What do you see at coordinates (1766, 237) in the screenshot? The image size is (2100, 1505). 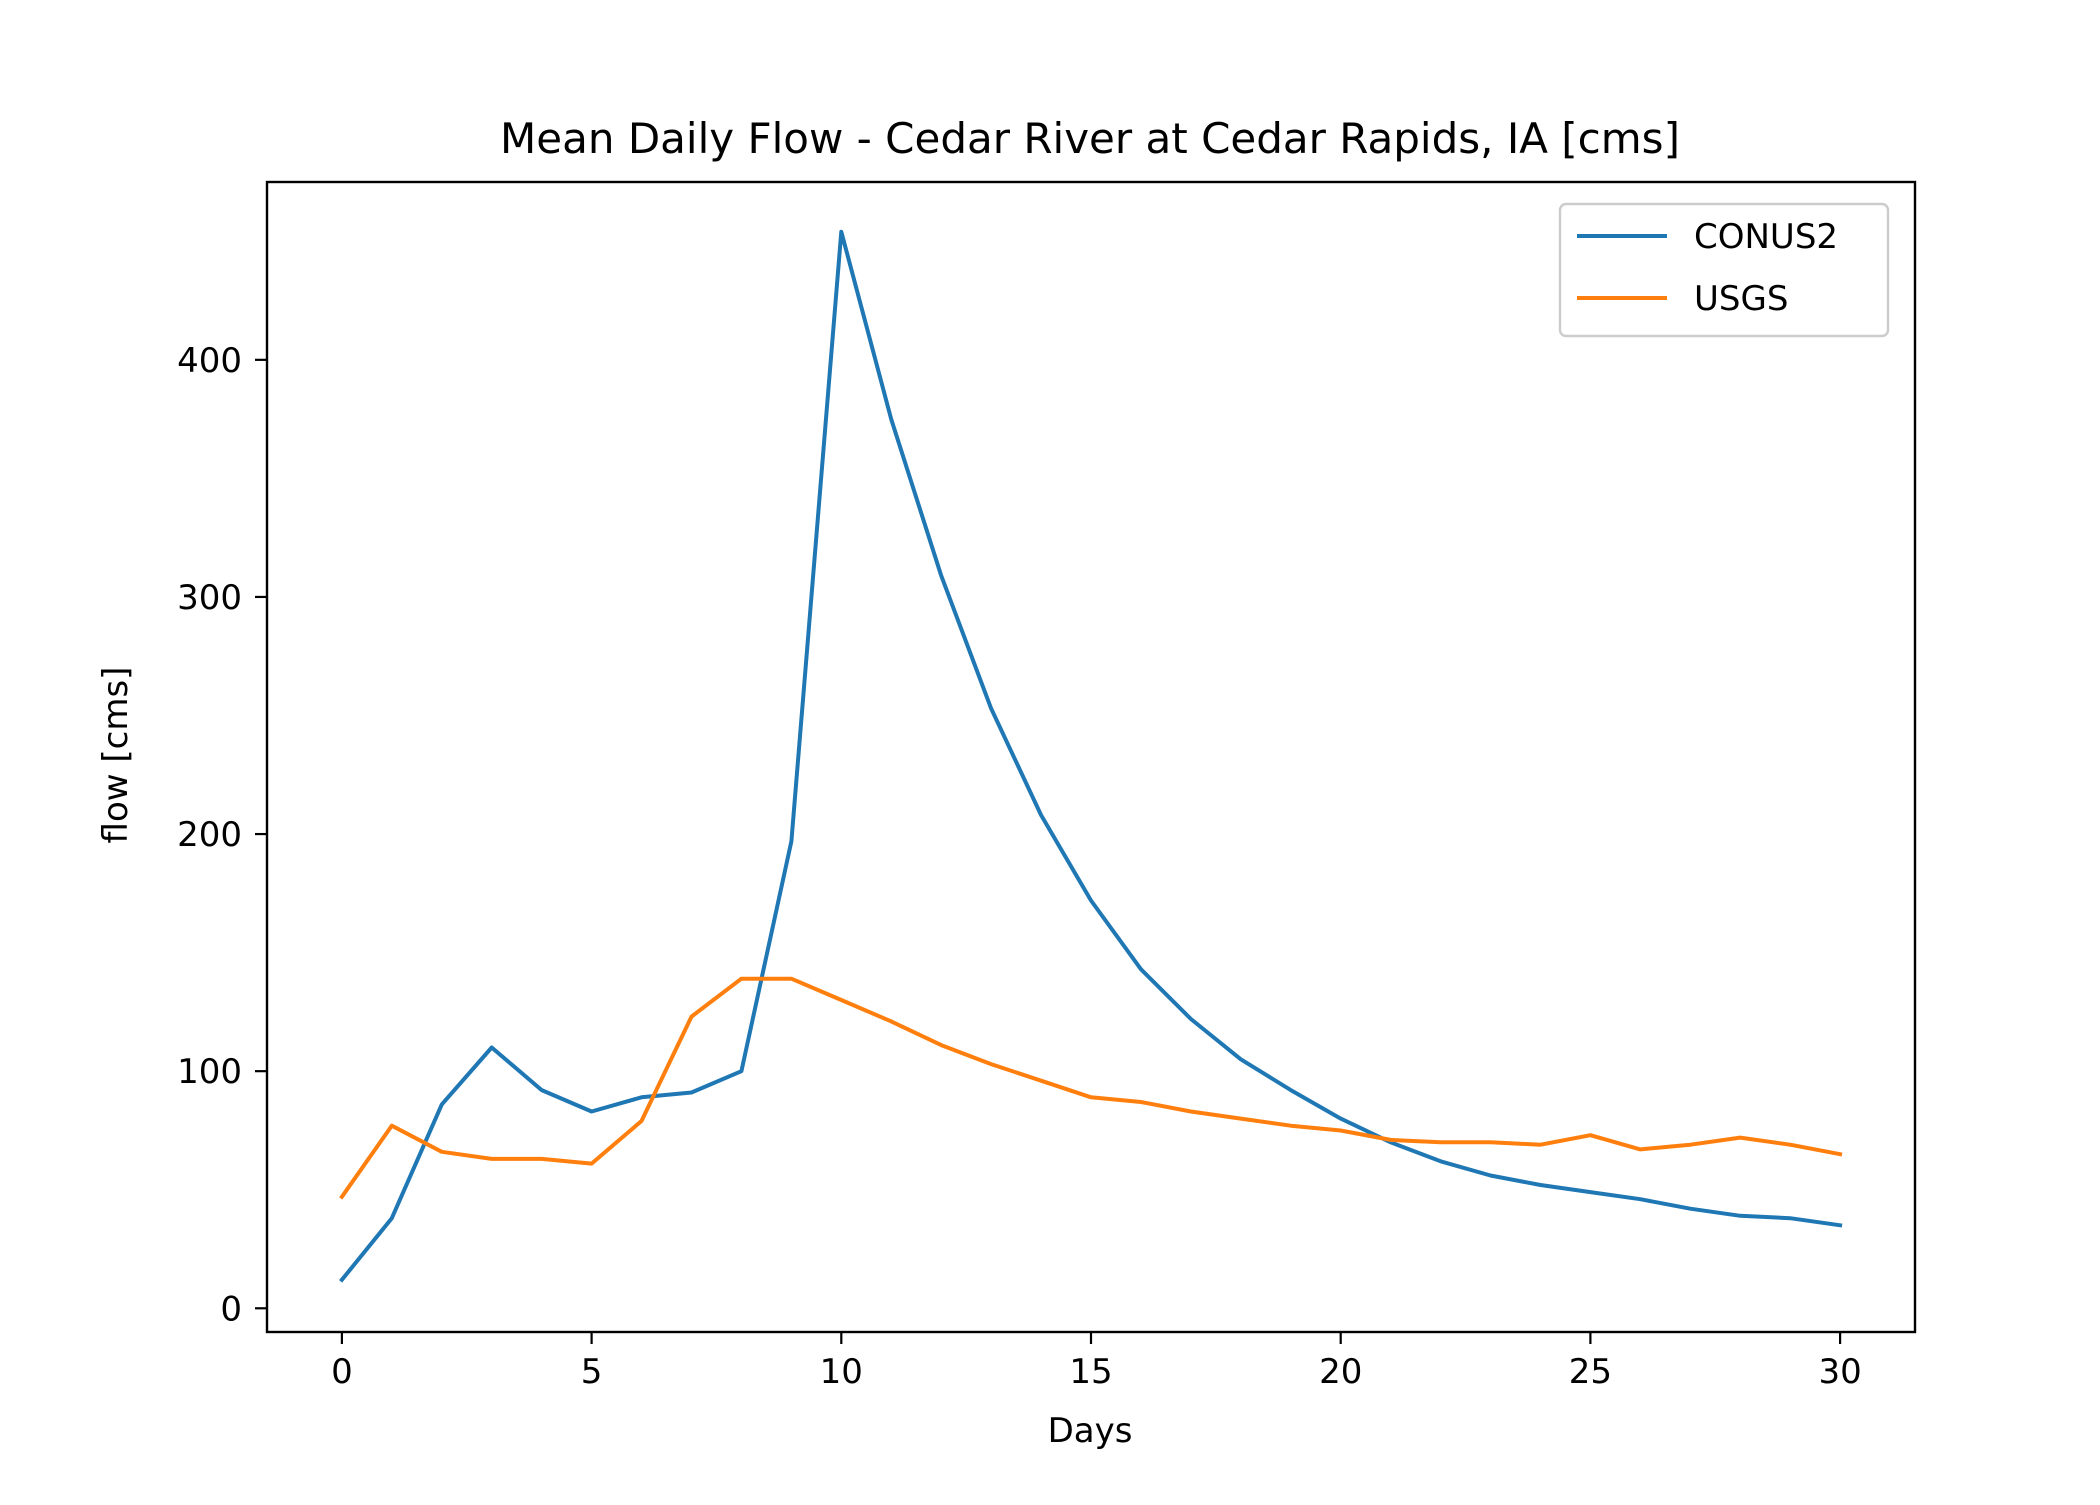 I see `legend-label: CONUS2` at bounding box center [1766, 237].